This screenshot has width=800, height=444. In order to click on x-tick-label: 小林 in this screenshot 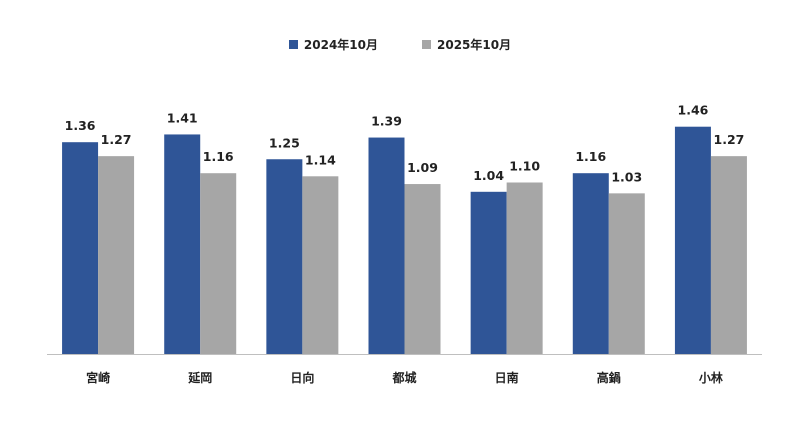, I will do `click(711, 377)`.